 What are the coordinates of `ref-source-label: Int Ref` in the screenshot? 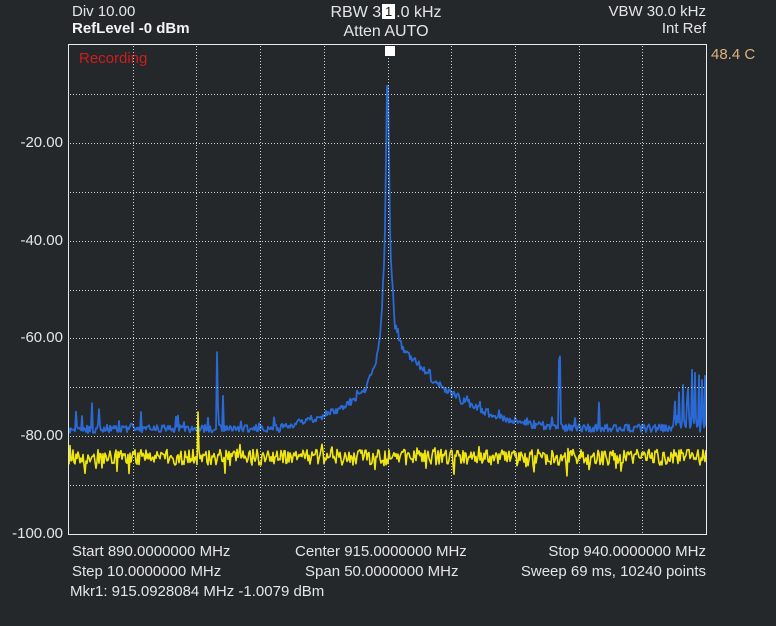 It's located at (683, 28).